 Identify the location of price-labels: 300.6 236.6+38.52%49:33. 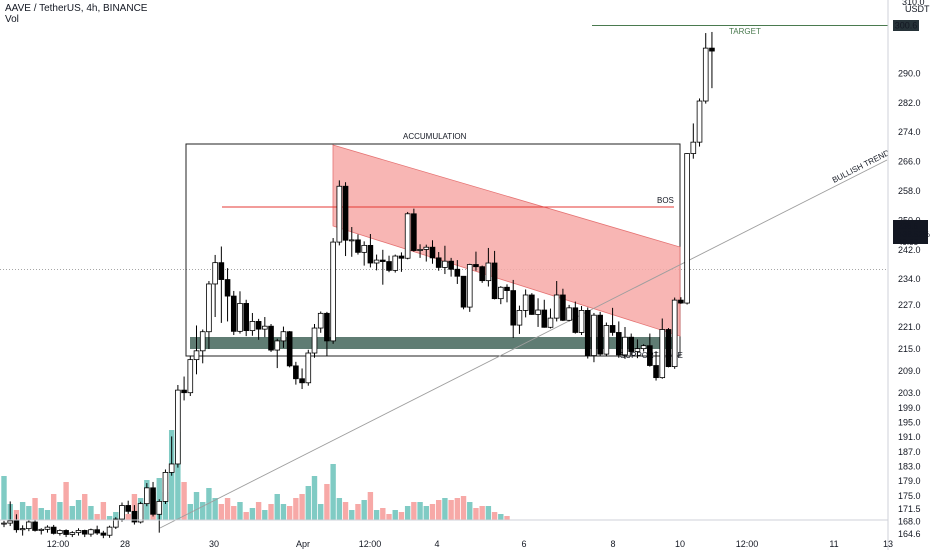
(911, 133).